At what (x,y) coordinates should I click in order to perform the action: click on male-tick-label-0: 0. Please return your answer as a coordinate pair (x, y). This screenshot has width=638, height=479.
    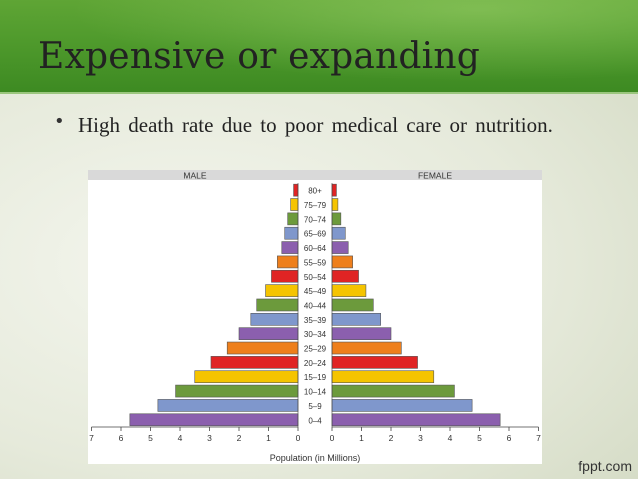
    Looking at the image, I should click on (298, 438).